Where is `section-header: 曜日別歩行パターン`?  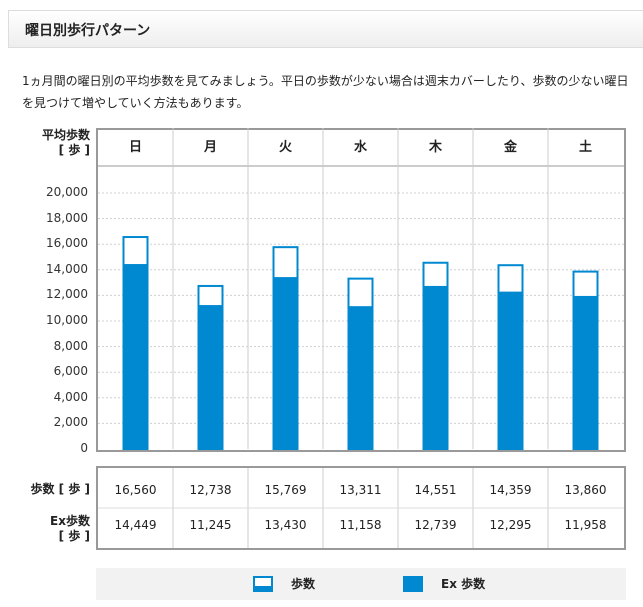
section-header: 曜日別歩行パターン is located at coordinates (325, 29).